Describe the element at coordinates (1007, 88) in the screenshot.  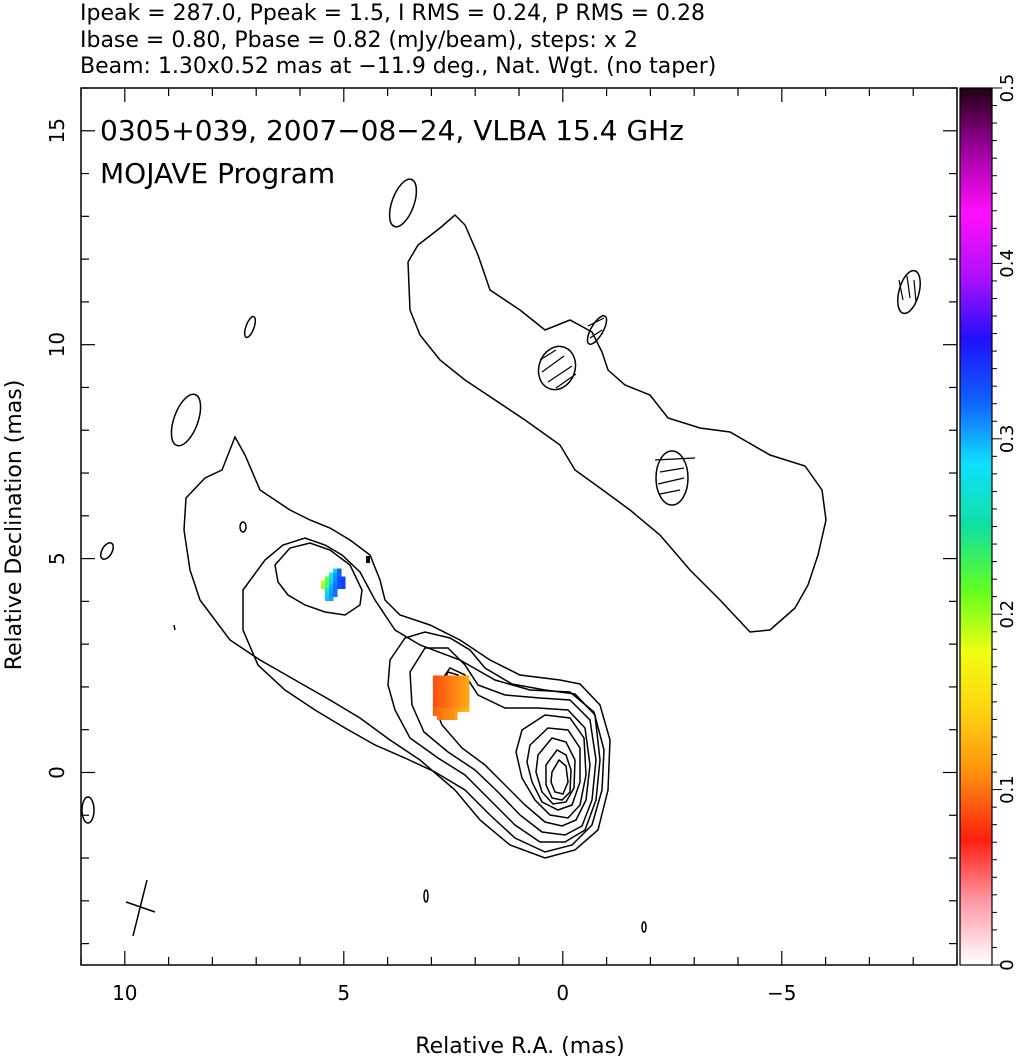
I see `colorbar-tick-label: 0.5` at that location.